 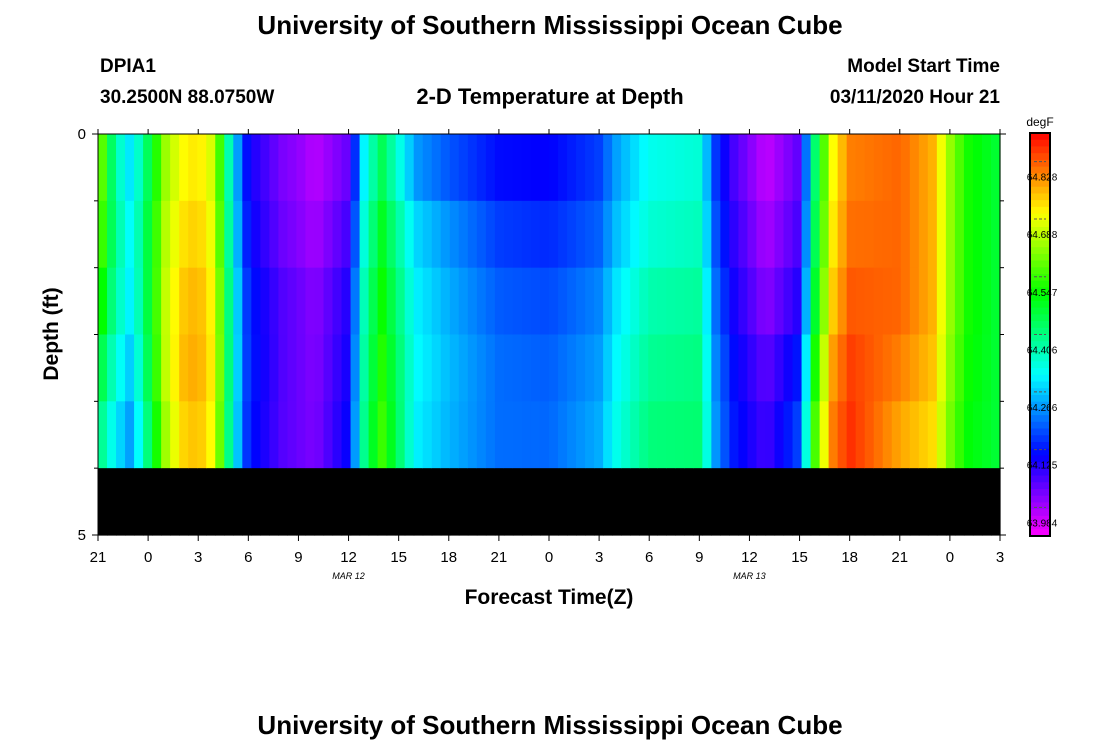 What do you see at coordinates (82, 535) in the screenshot?
I see `y-tick-label: 5` at bounding box center [82, 535].